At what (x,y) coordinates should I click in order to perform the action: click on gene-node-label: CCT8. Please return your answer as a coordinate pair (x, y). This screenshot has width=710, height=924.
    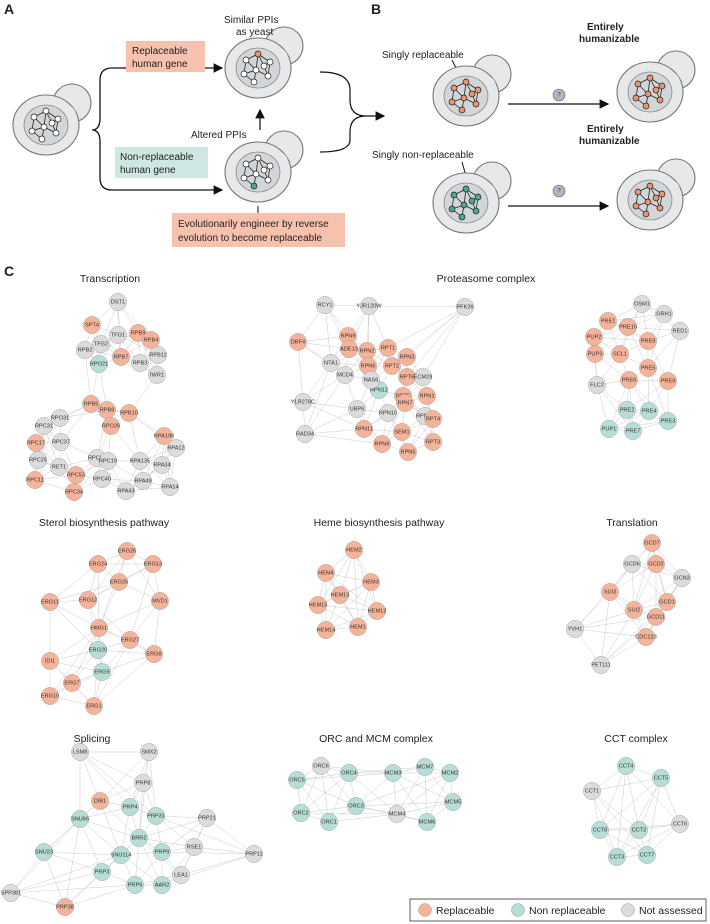
    Looking at the image, I should click on (600, 830).